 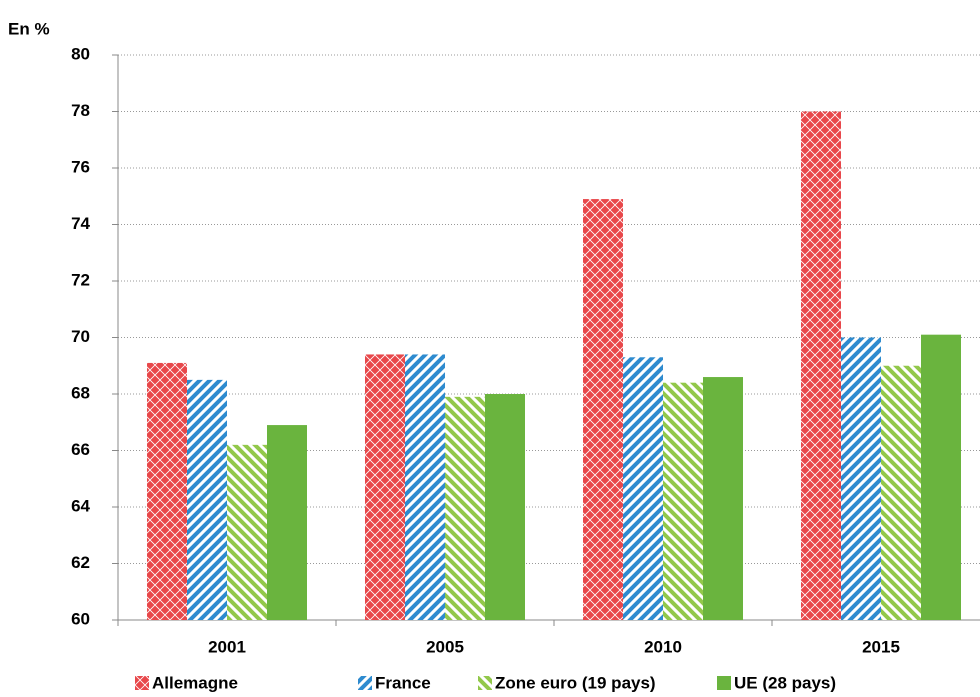 What do you see at coordinates (80, 166) in the screenshot?
I see `y-tick-label: 76` at bounding box center [80, 166].